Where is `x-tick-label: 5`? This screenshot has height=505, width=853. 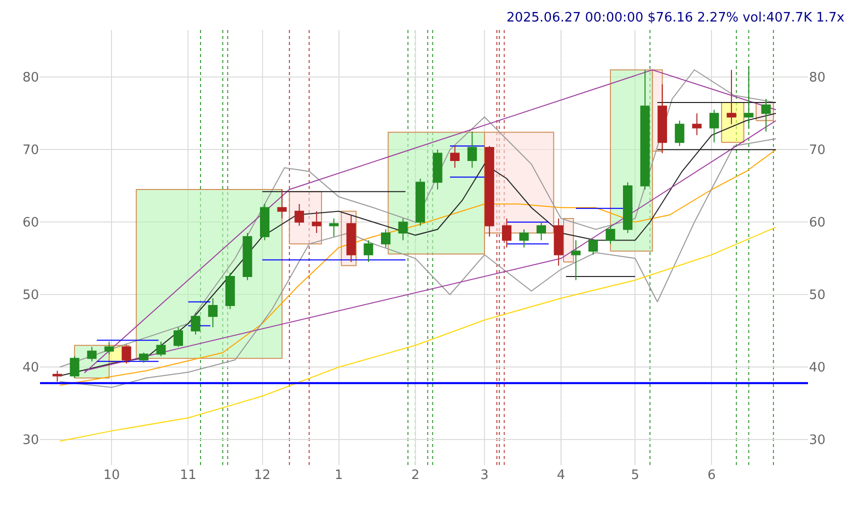
x-tick-label: 5 is located at coordinates (635, 475).